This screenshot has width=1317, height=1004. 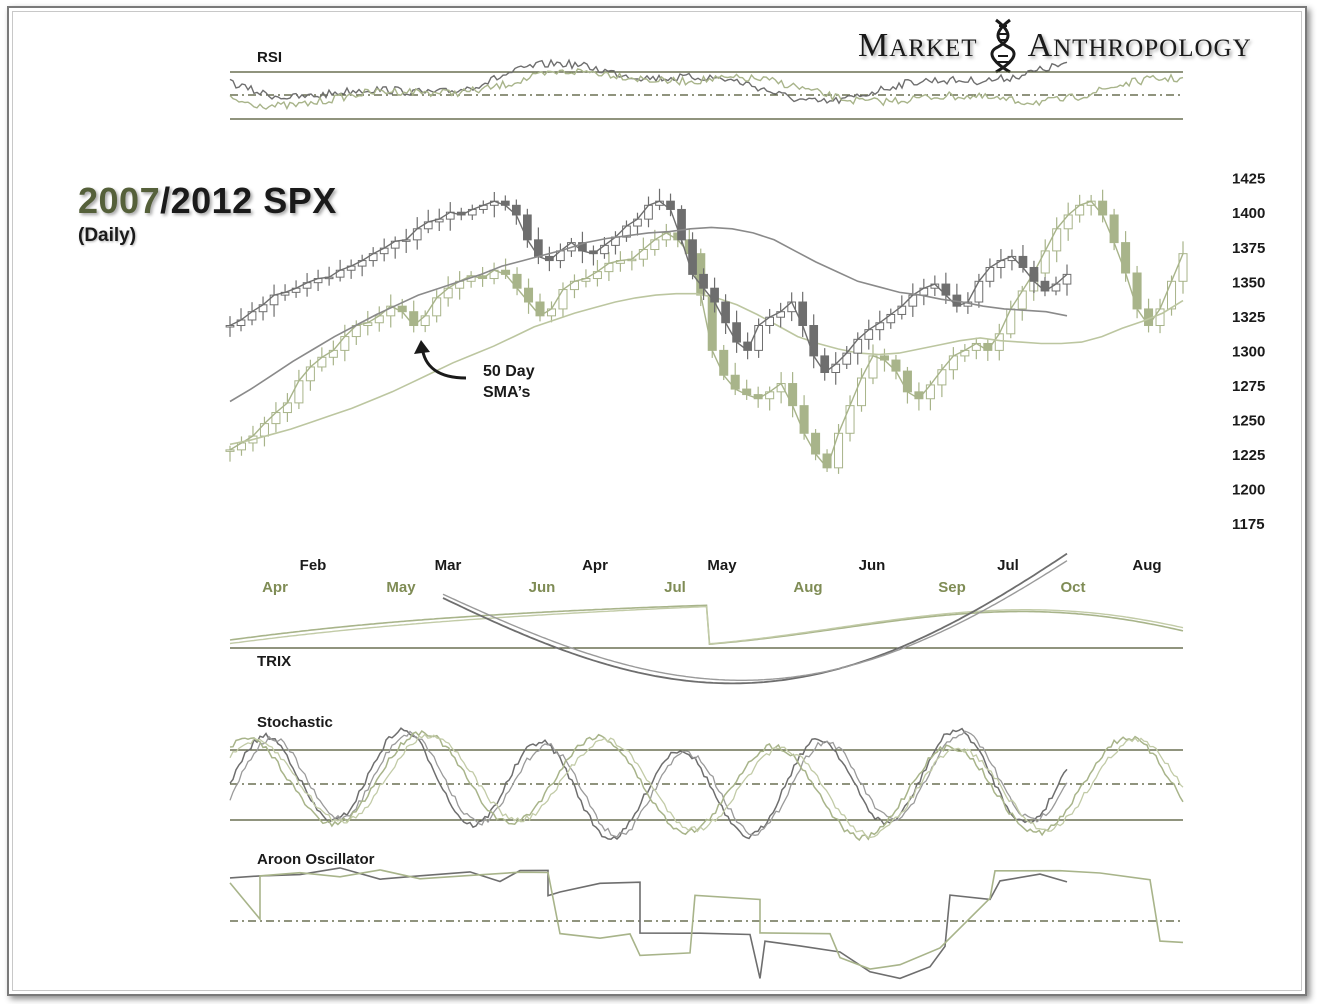 What do you see at coordinates (1248, 455) in the screenshot?
I see `price-tick-label: 1225` at bounding box center [1248, 455].